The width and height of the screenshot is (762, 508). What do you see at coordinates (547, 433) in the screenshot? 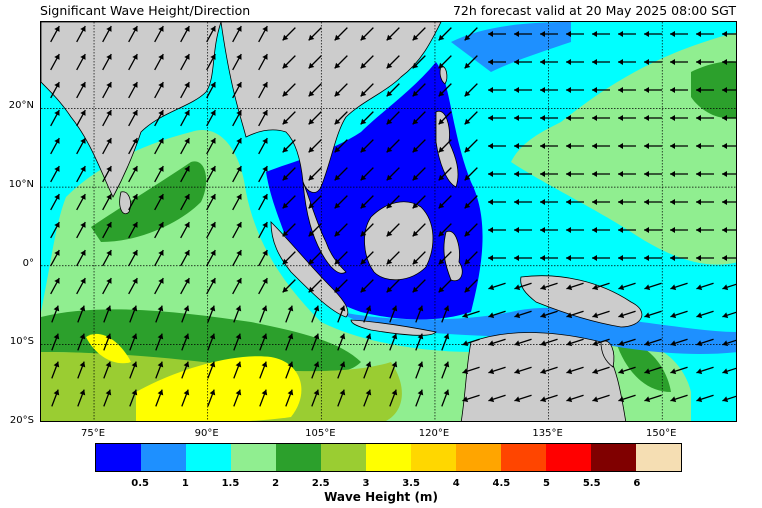
I see `longitude-label: 135°E` at bounding box center [547, 433].